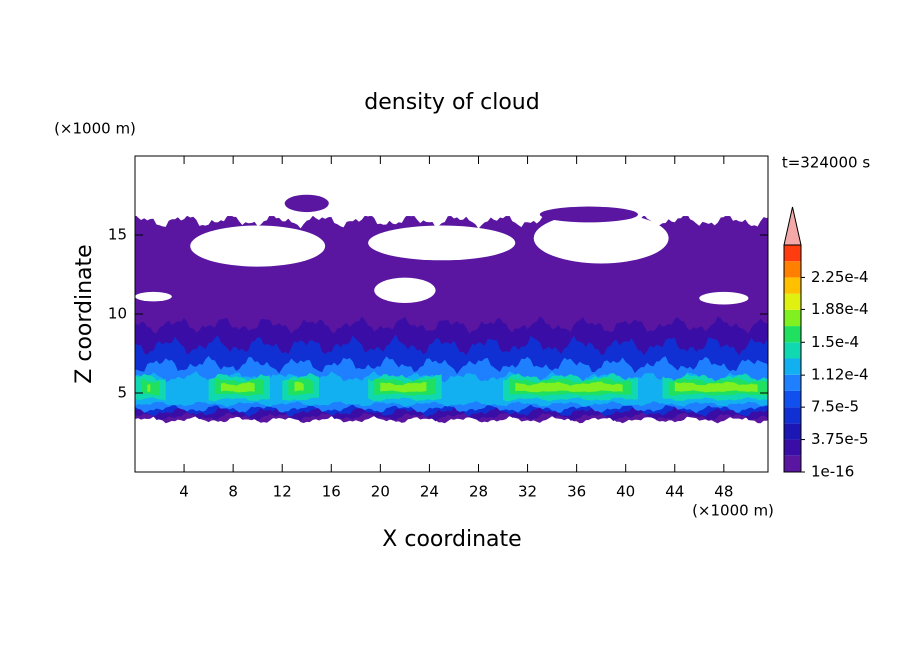 The image size is (904, 658). What do you see at coordinates (792, 226) in the screenshot?
I see `colorbar-extend` at bounding box center [792, 226].